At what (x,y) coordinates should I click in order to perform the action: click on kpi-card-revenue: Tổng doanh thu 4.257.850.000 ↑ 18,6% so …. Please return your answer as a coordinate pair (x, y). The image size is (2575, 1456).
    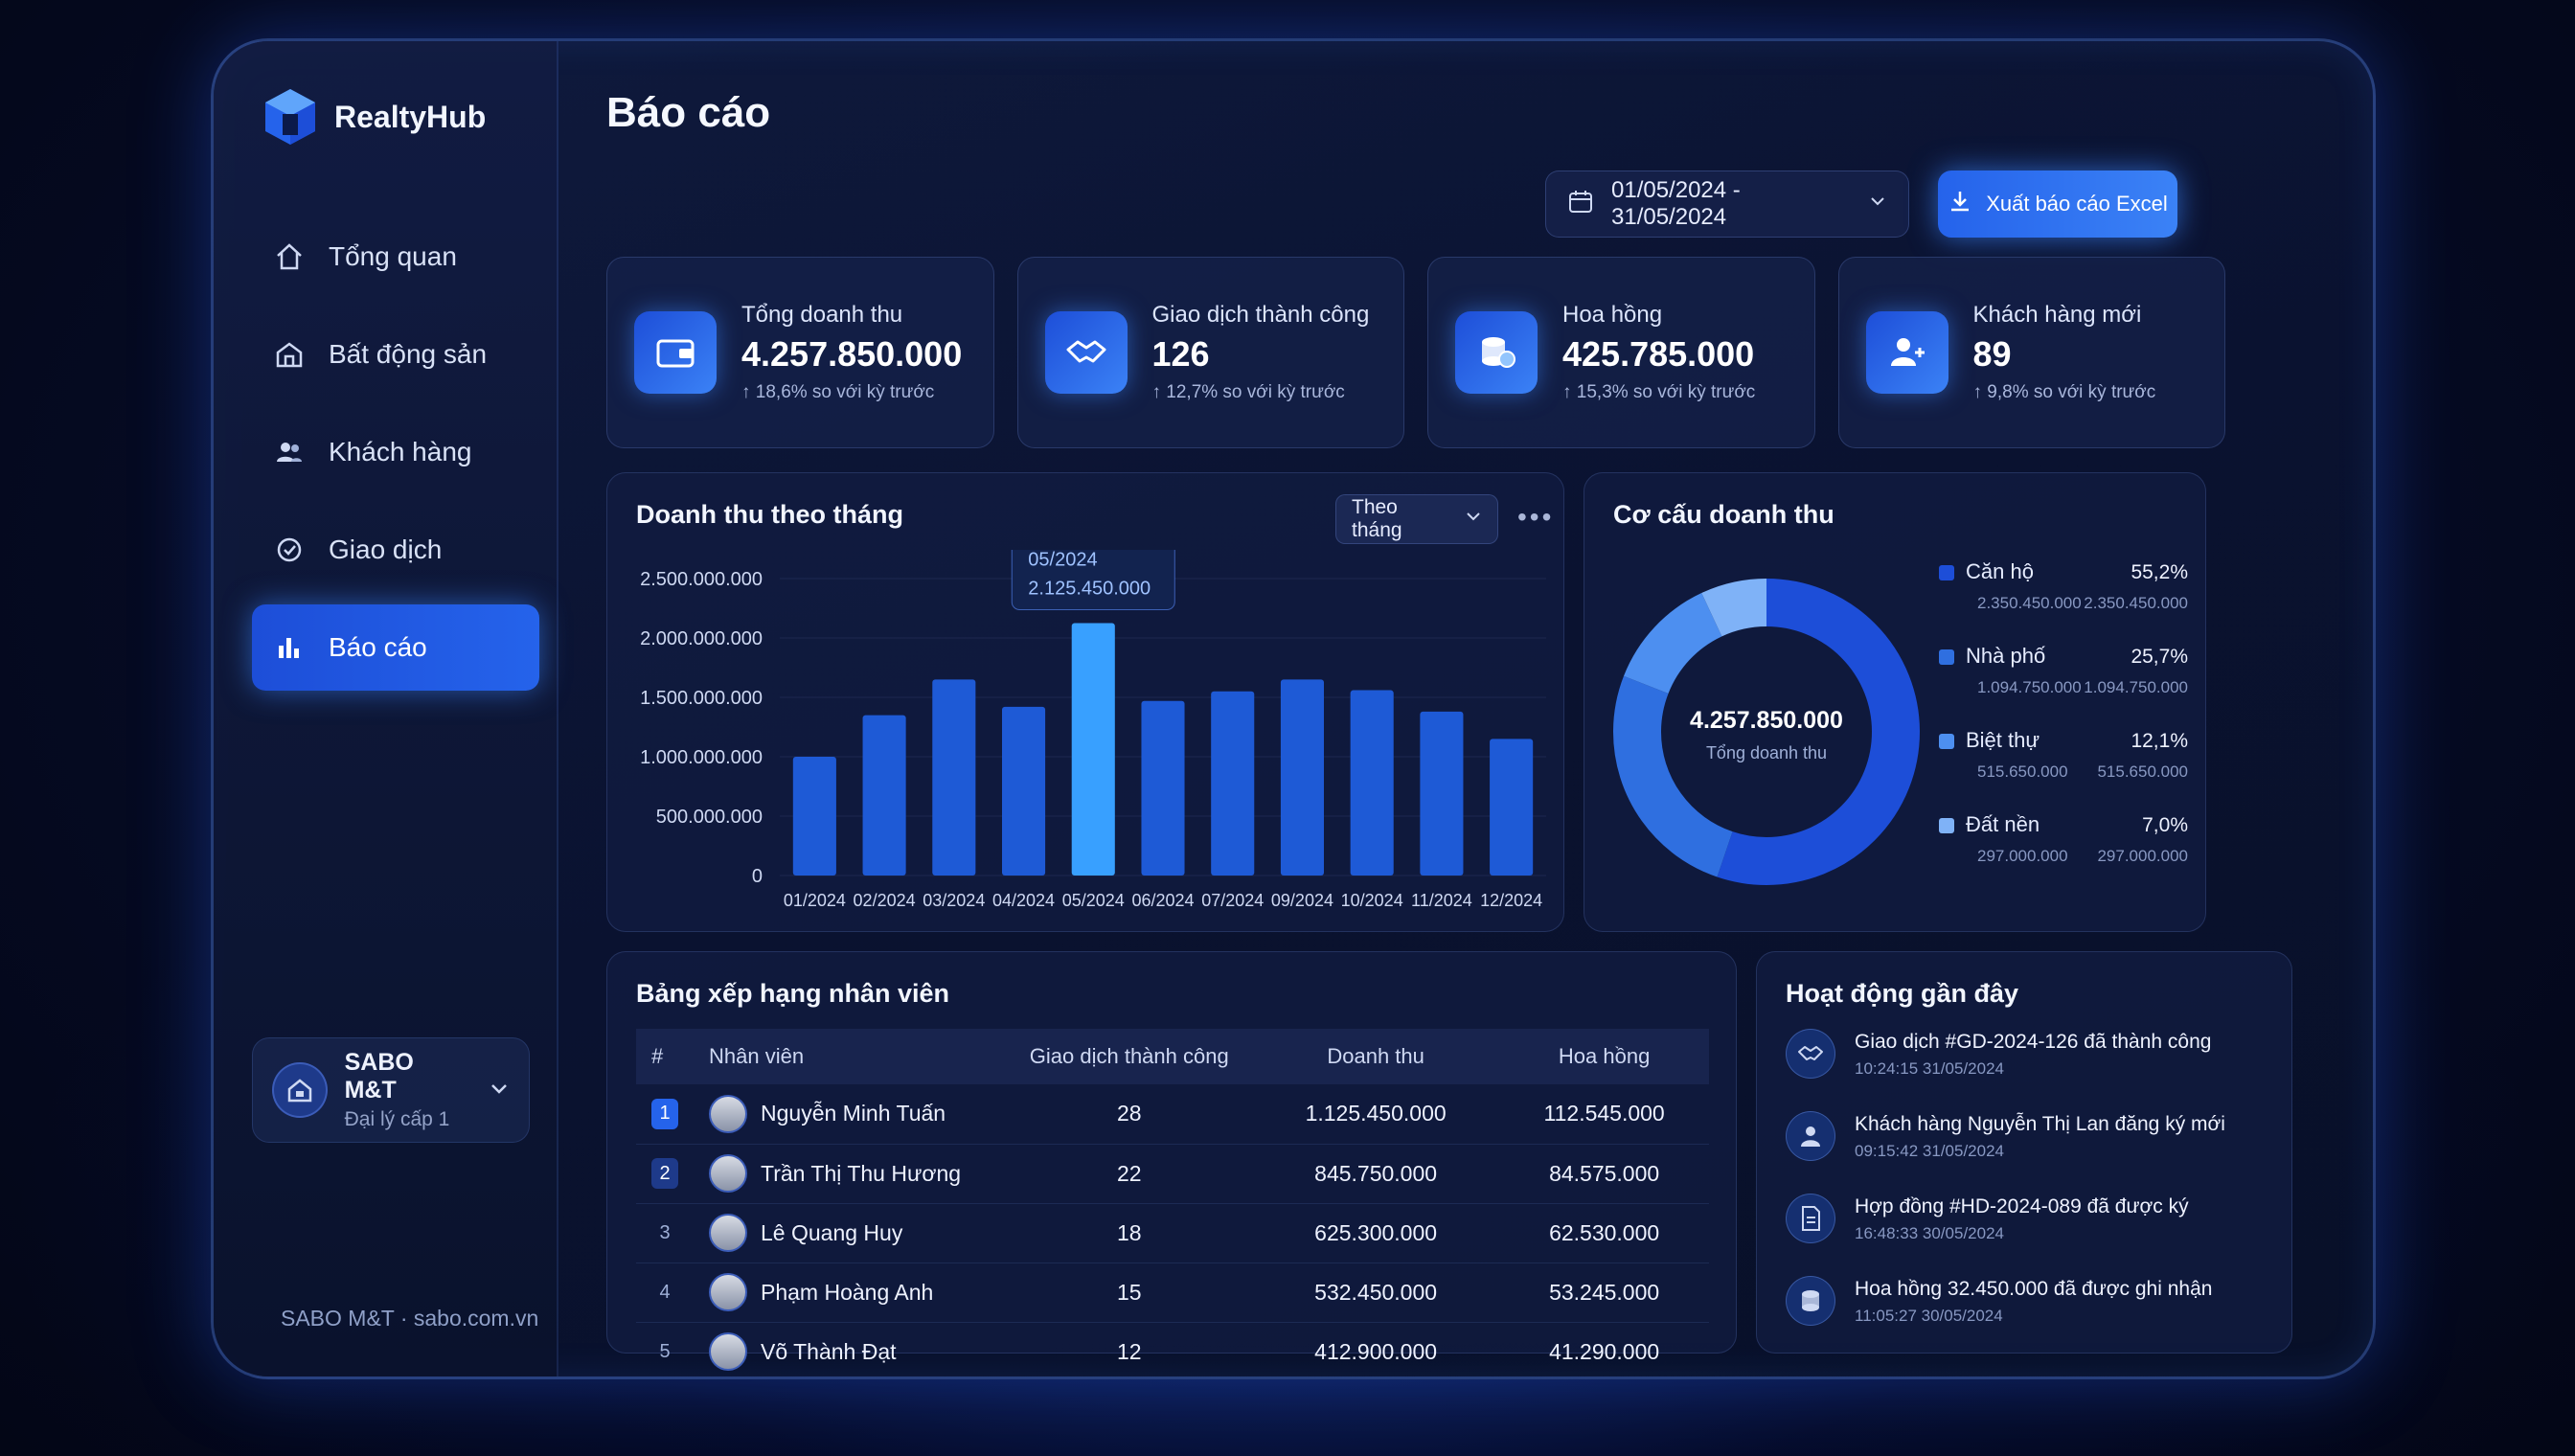
    Looking at the image, I should click on (800, 352).